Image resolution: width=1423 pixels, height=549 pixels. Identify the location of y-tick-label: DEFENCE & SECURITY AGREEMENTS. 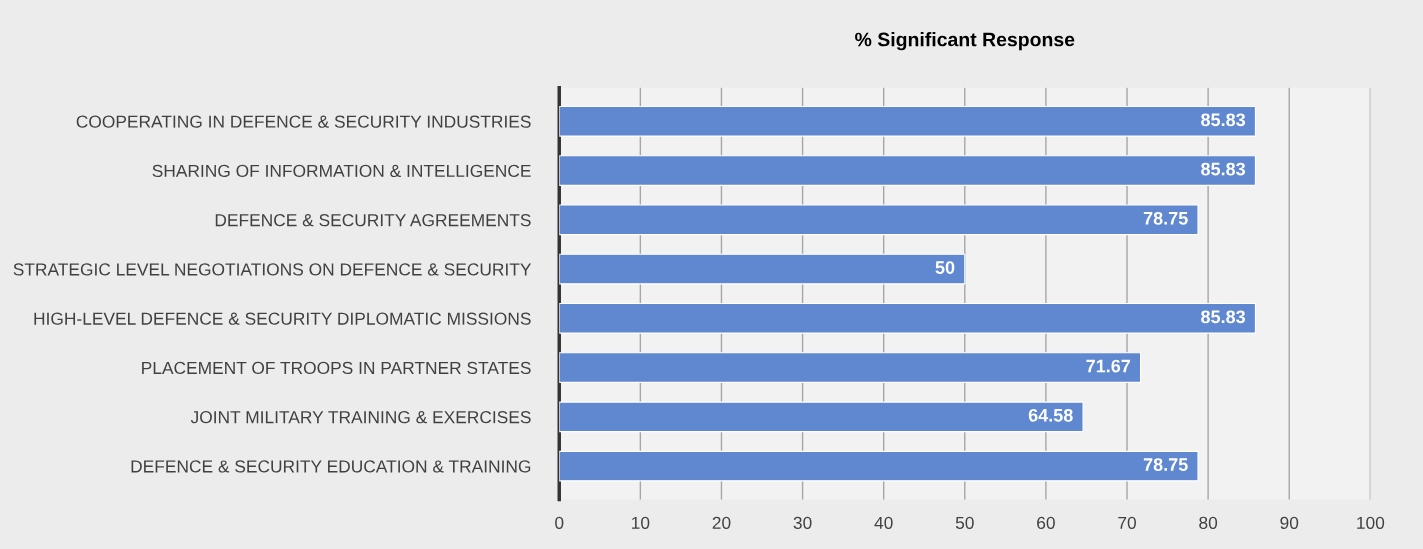
(373, 220).